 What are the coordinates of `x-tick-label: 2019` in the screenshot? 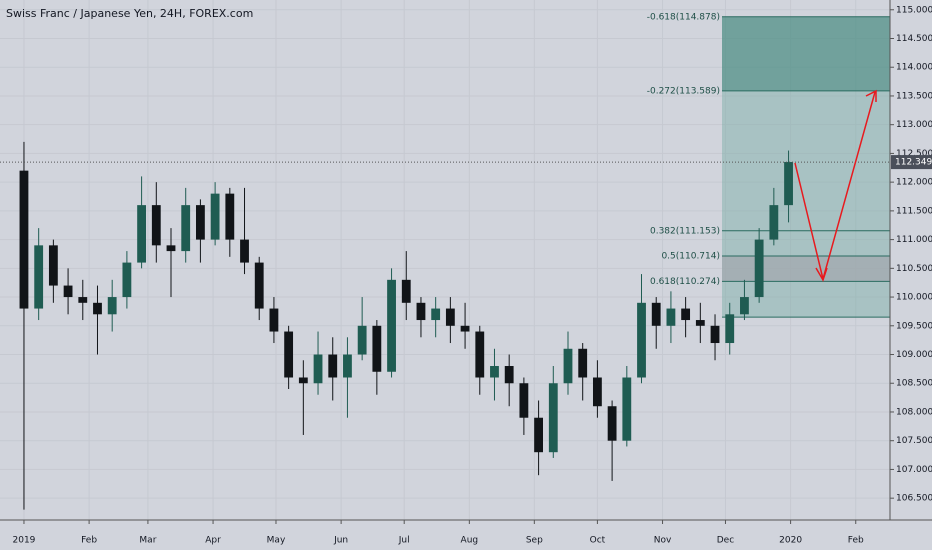 It's located at (24, 541).